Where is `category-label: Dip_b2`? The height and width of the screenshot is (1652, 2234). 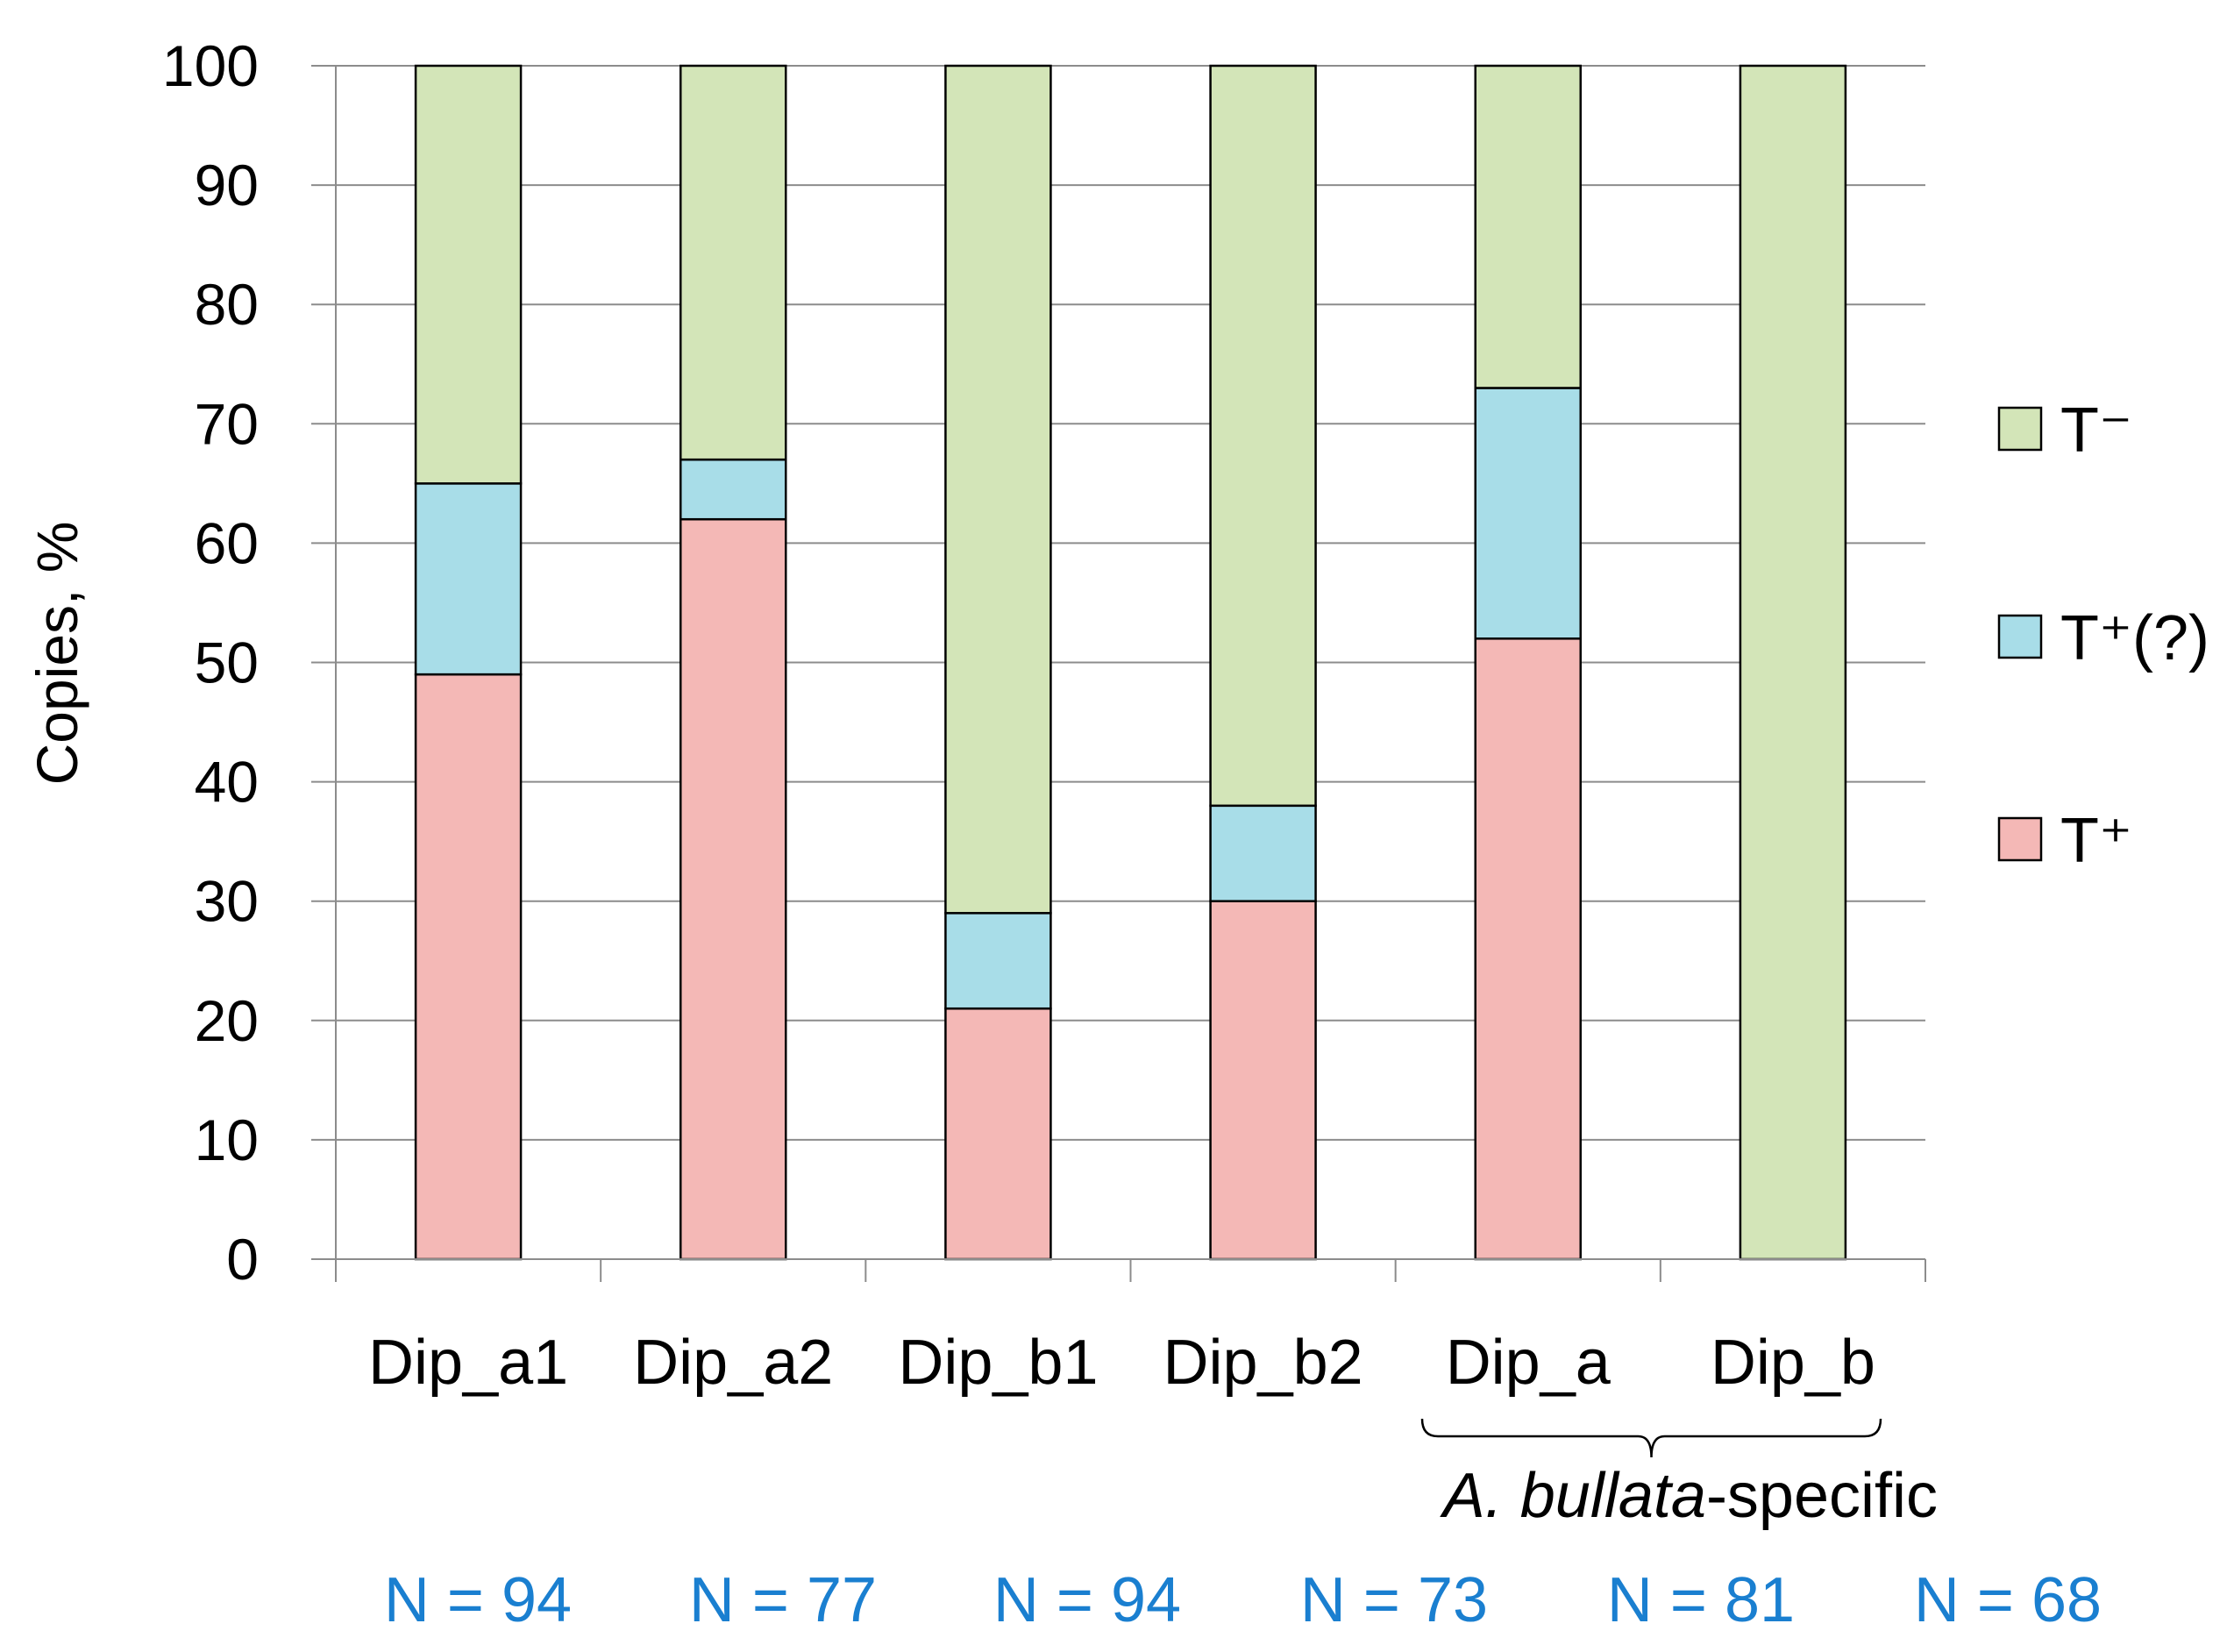
category-label: Dip_b2 is located at coordinates (1262, 1363).